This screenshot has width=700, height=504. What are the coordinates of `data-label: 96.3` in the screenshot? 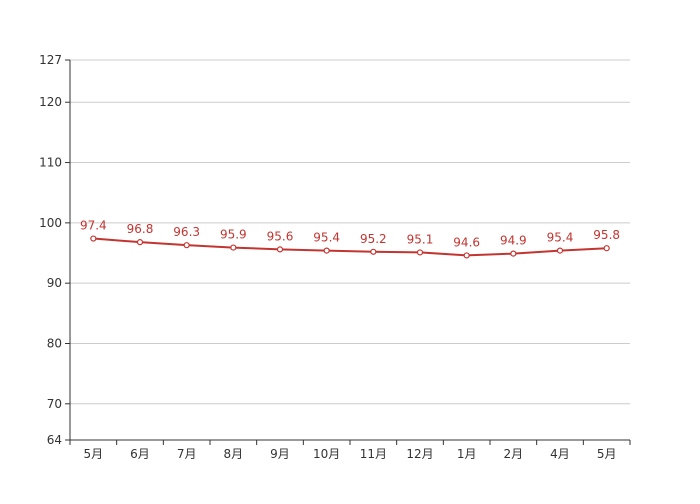 It's located at (186, 232).